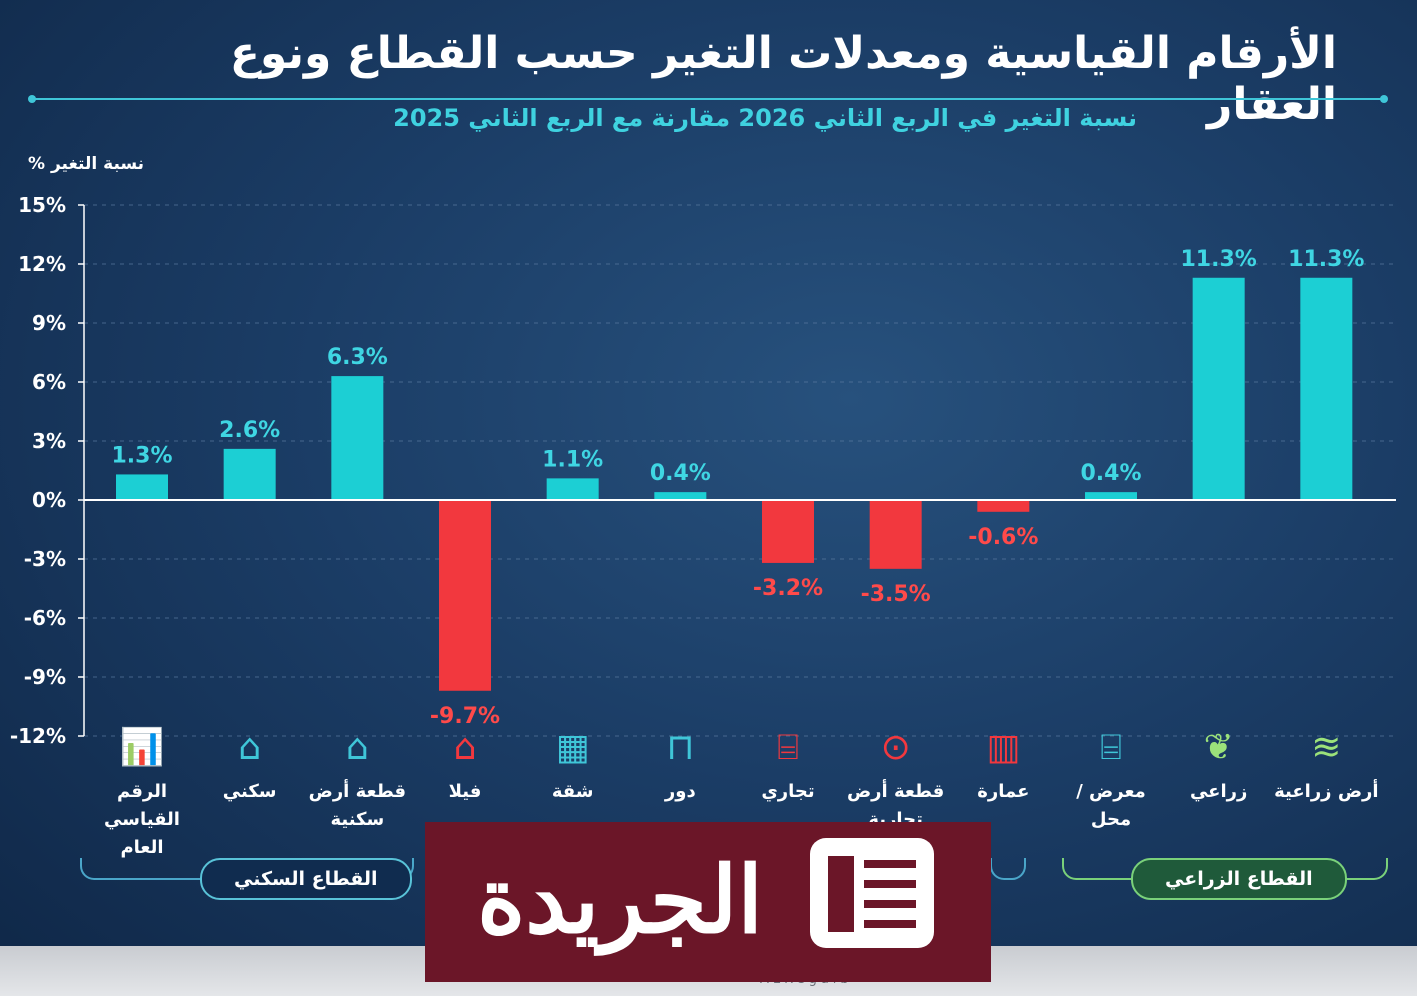 The width and height of the screenshot is (1417, 996). Describe the element at coordinates (42, 264) in the screenshot. I see `y-tick-label: 12%` at that location.